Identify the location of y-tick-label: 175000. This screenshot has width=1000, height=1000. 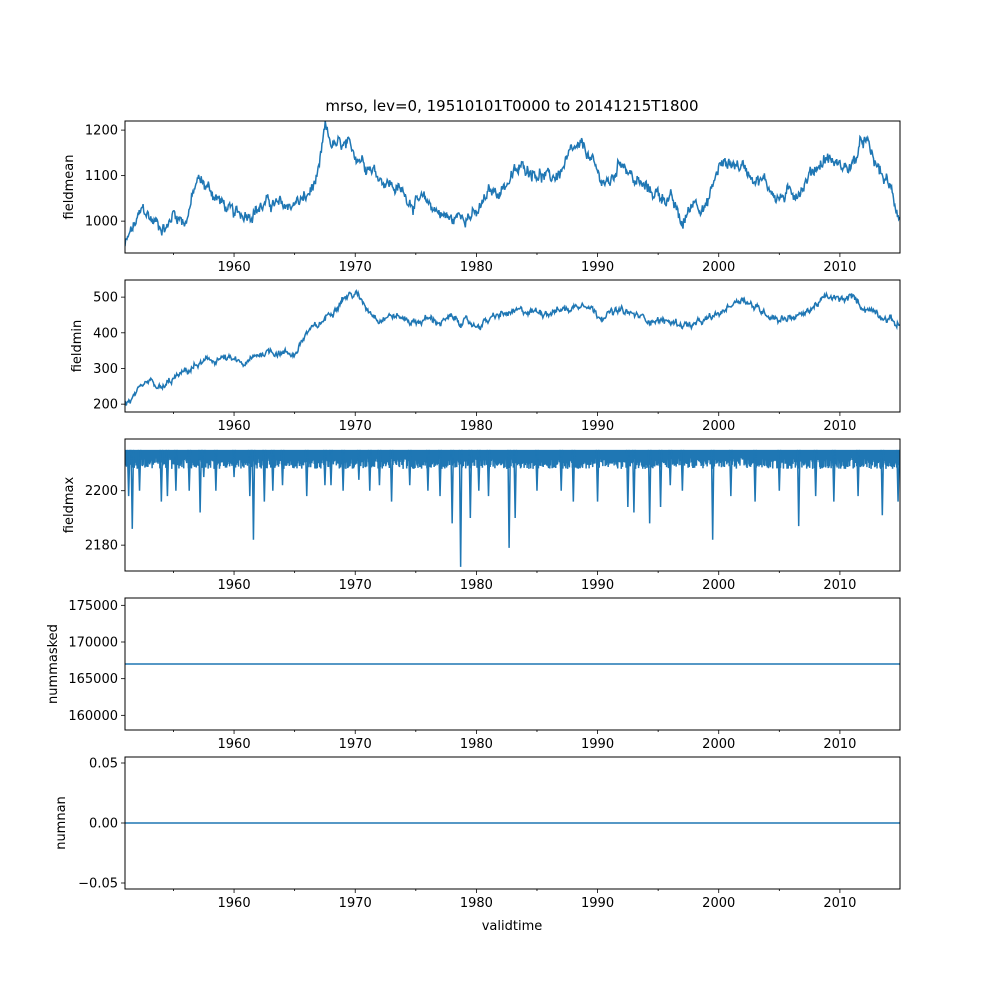
(93, 606).